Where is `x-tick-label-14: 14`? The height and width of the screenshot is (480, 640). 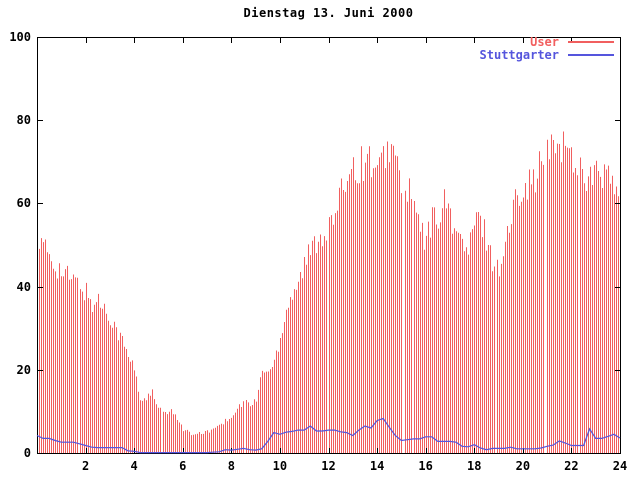 x-tick-label-14: 14 is located at coordinates (377, 466).